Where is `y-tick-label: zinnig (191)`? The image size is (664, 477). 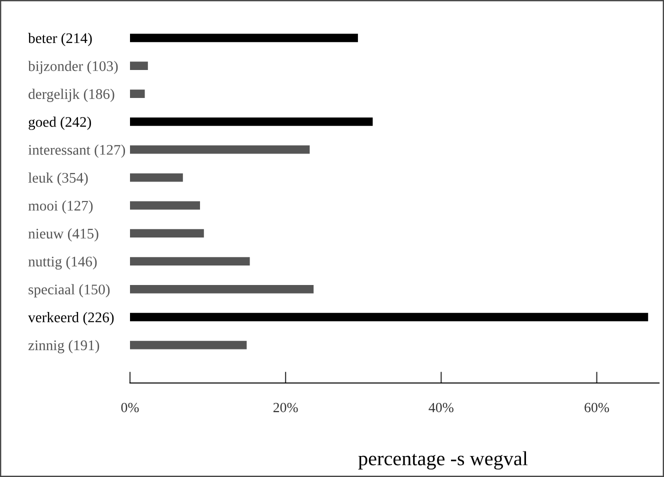 y-tick-label: zinnig (191) is located at coordinates (64, 347).